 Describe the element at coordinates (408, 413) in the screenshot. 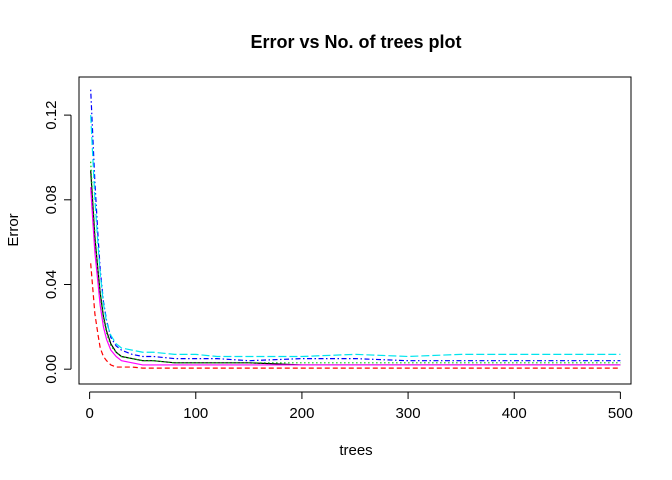

I see `x-tick-label: 300` at that location.